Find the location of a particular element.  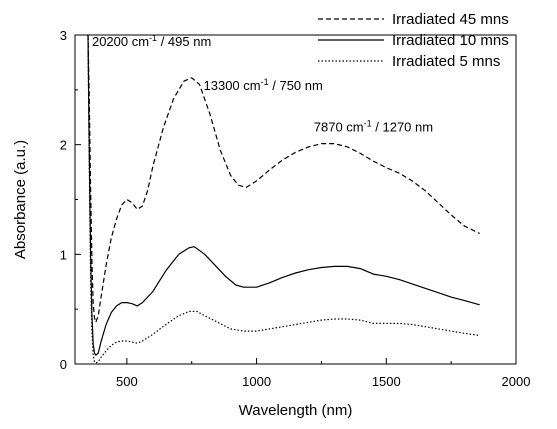

peak-annotation: 7870 cm-1 / 1270 nm is located at coordinates (373, 127).